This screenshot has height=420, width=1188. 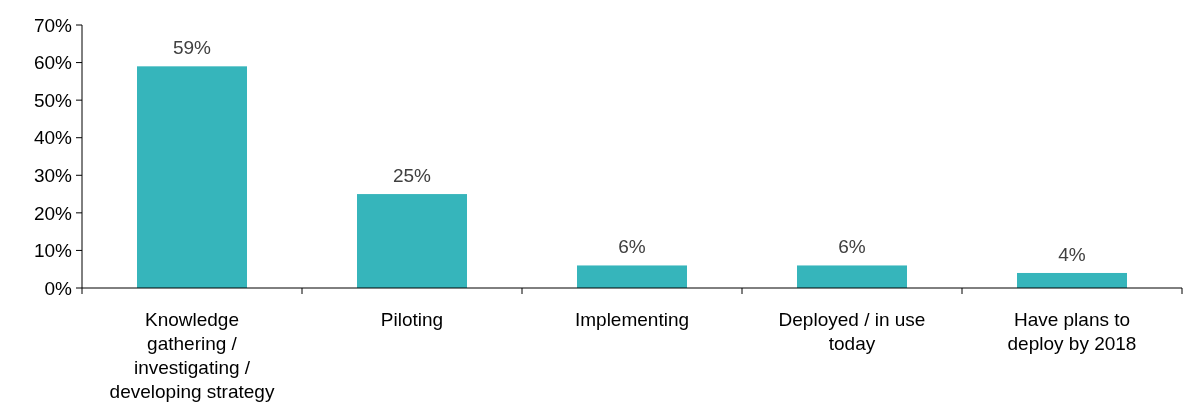 What do you see at coordinates (192, 48) in the screenshot?
I see `data-label: 59%` at bounding box center [192, 48].